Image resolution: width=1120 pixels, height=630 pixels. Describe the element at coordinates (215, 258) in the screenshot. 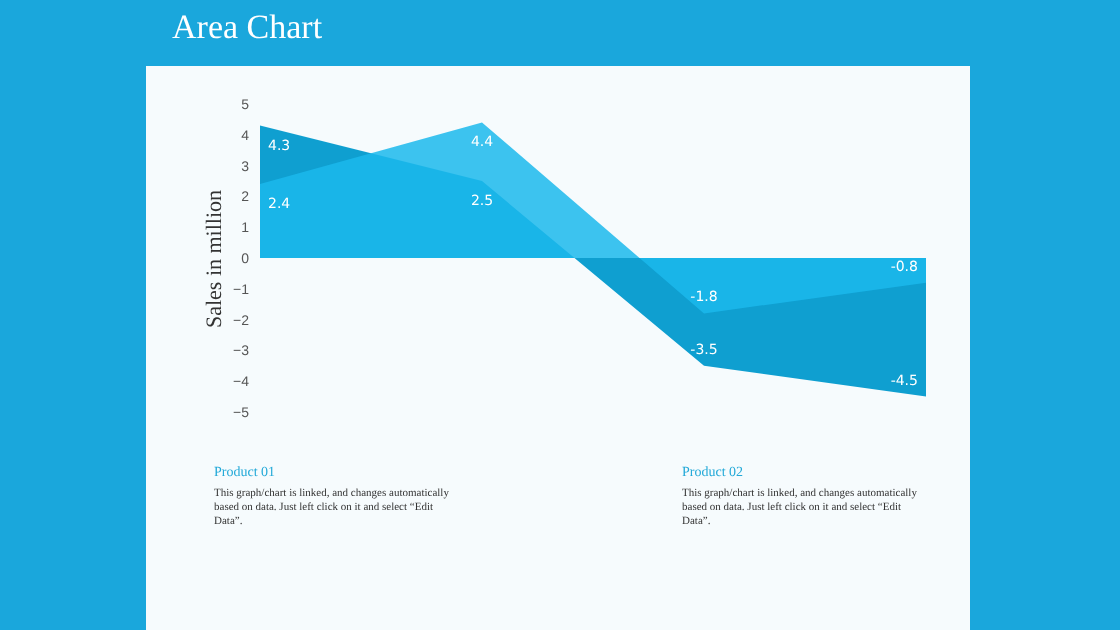

I see `y-axis-title: Sales in million` at that location.